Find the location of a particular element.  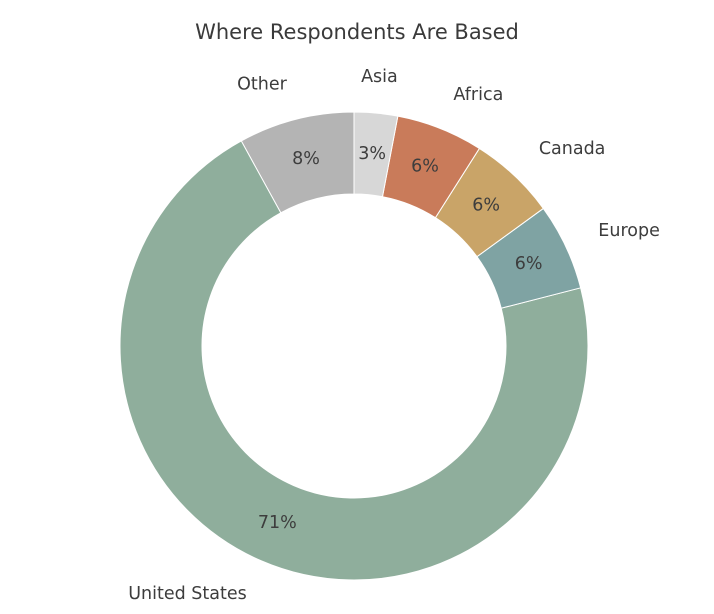

chart-title: Where Respondents Are Based is located at coordinates (357, 32).